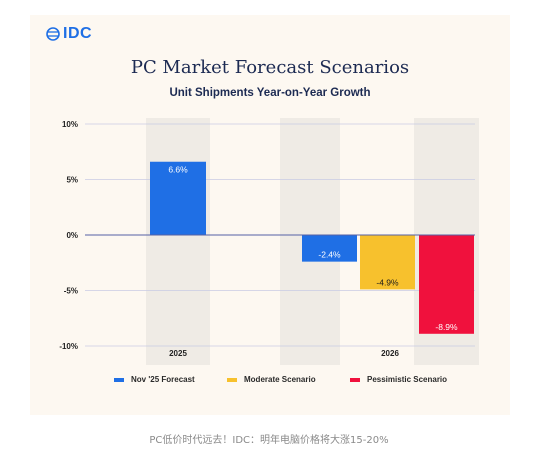 The height and width of the screenshot is (462, 538). What do you see at coordinates (270, 67) in the screenshot?
I see `chart-title: PC Market Forecast Scenarios` at bounding box center [270, 67].